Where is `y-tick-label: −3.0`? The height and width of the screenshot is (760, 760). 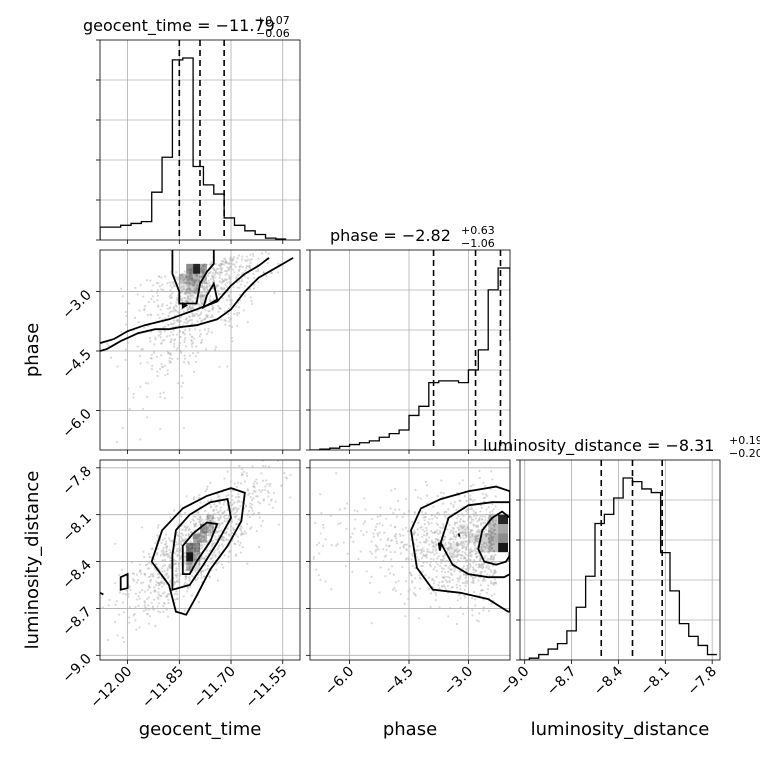
y-tick-label: −3.0 is located at coordinates (76, 304).